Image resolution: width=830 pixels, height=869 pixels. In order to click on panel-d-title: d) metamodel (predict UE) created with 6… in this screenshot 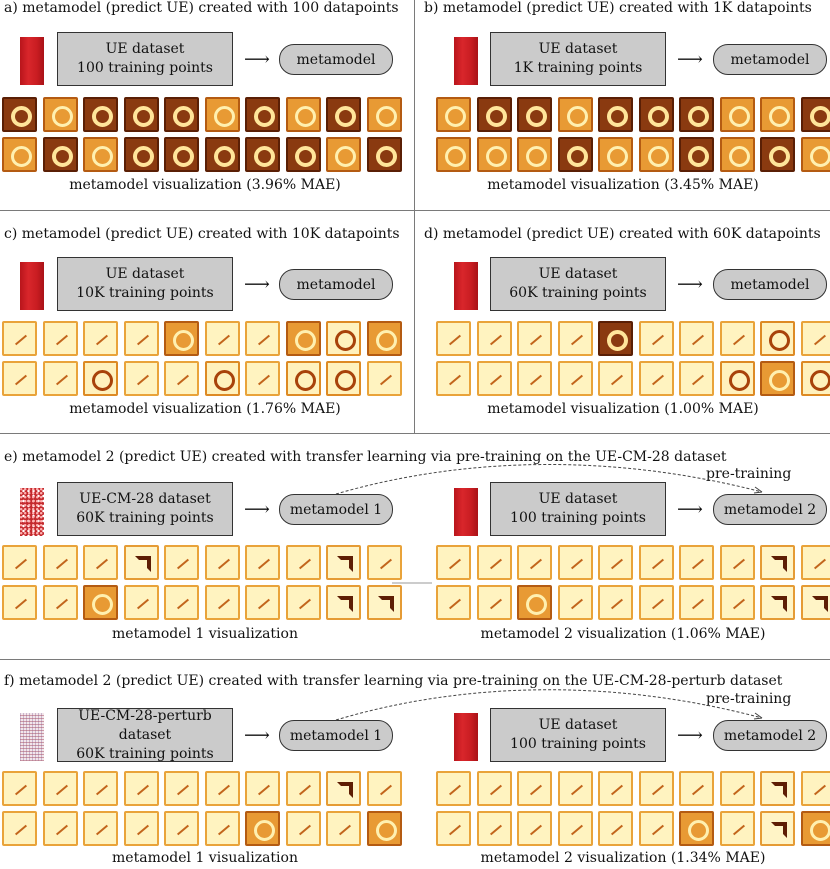, I will do `click(622, 234)`.